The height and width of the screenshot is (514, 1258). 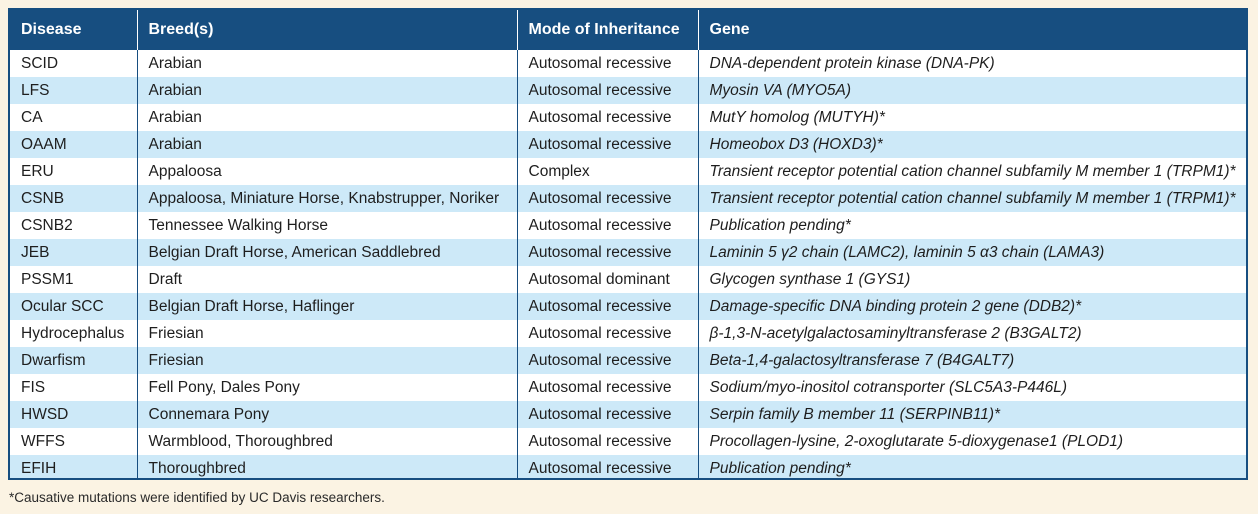 I want to click on disease-cell: SCID, so click(x=74, y=63).